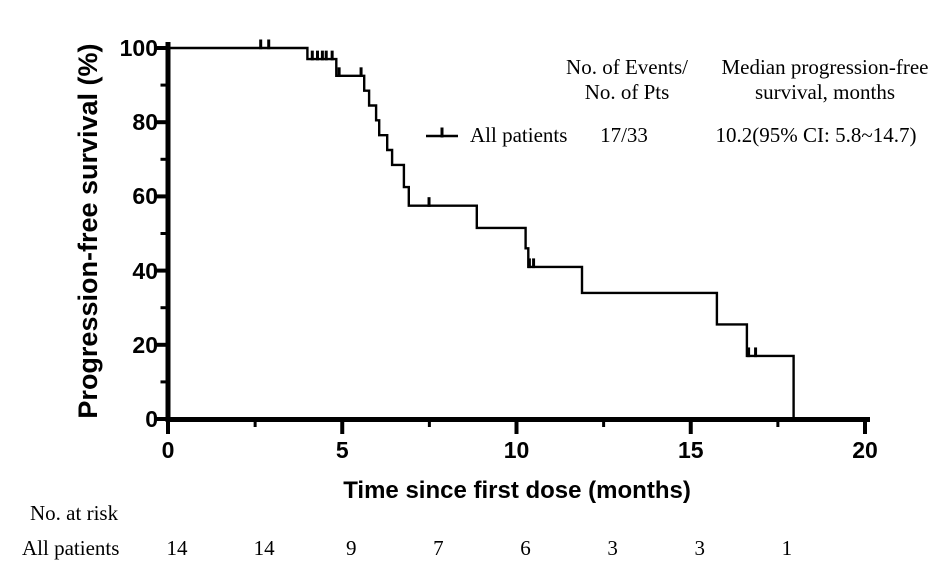  Describe the element at coordinates (825, 67) in the screenshot. I see `median-column-header-line1: Median progression-free` at that location.